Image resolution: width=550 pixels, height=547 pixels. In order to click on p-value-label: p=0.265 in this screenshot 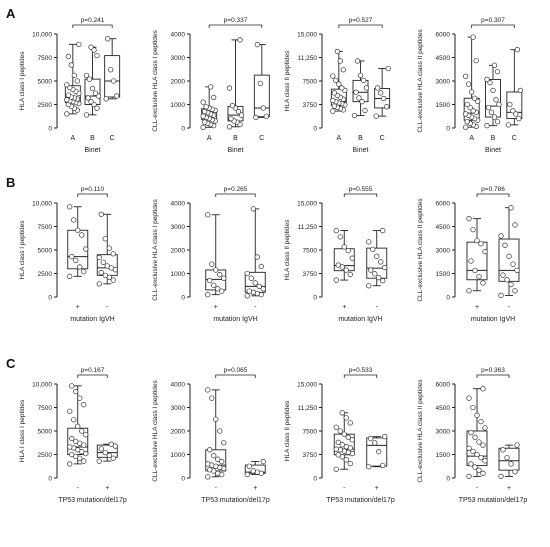, I will do `click(236, 189)`.